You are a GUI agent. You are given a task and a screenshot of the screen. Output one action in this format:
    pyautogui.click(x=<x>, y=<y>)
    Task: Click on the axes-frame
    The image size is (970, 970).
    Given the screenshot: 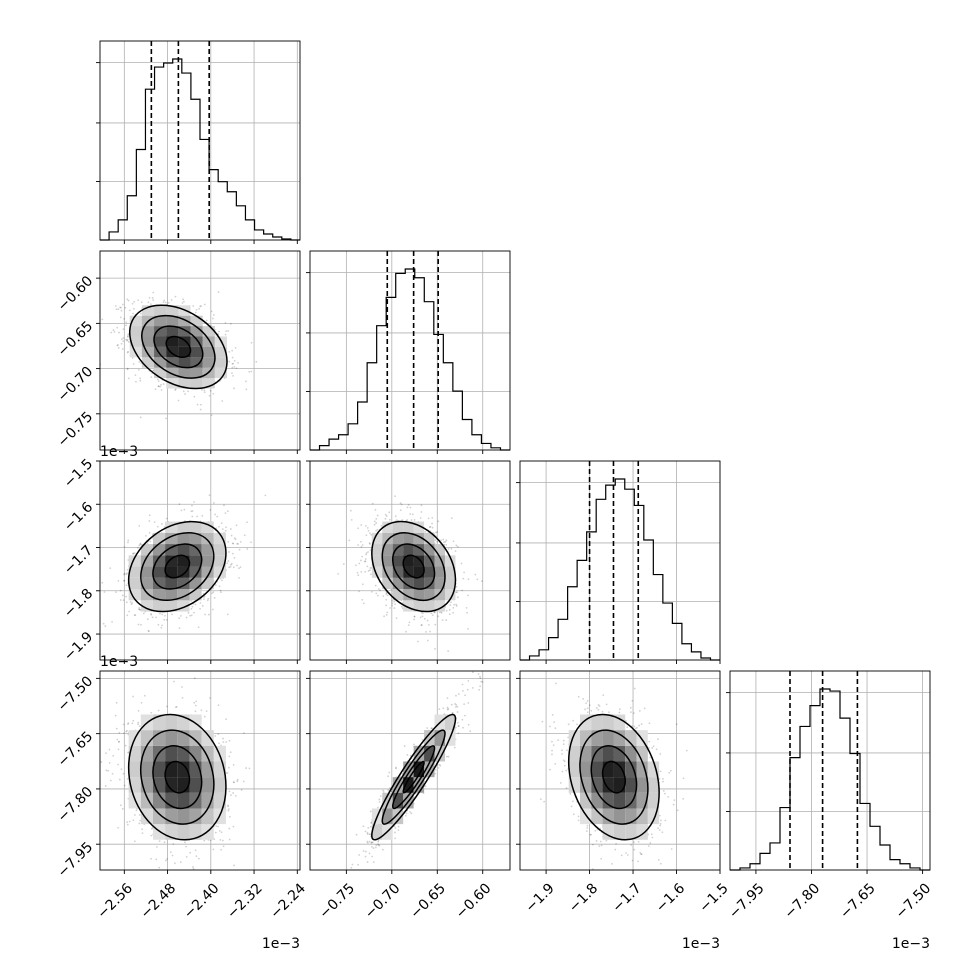 What is the action you would take?
    pyautogui.click(x=830, y=770)
    